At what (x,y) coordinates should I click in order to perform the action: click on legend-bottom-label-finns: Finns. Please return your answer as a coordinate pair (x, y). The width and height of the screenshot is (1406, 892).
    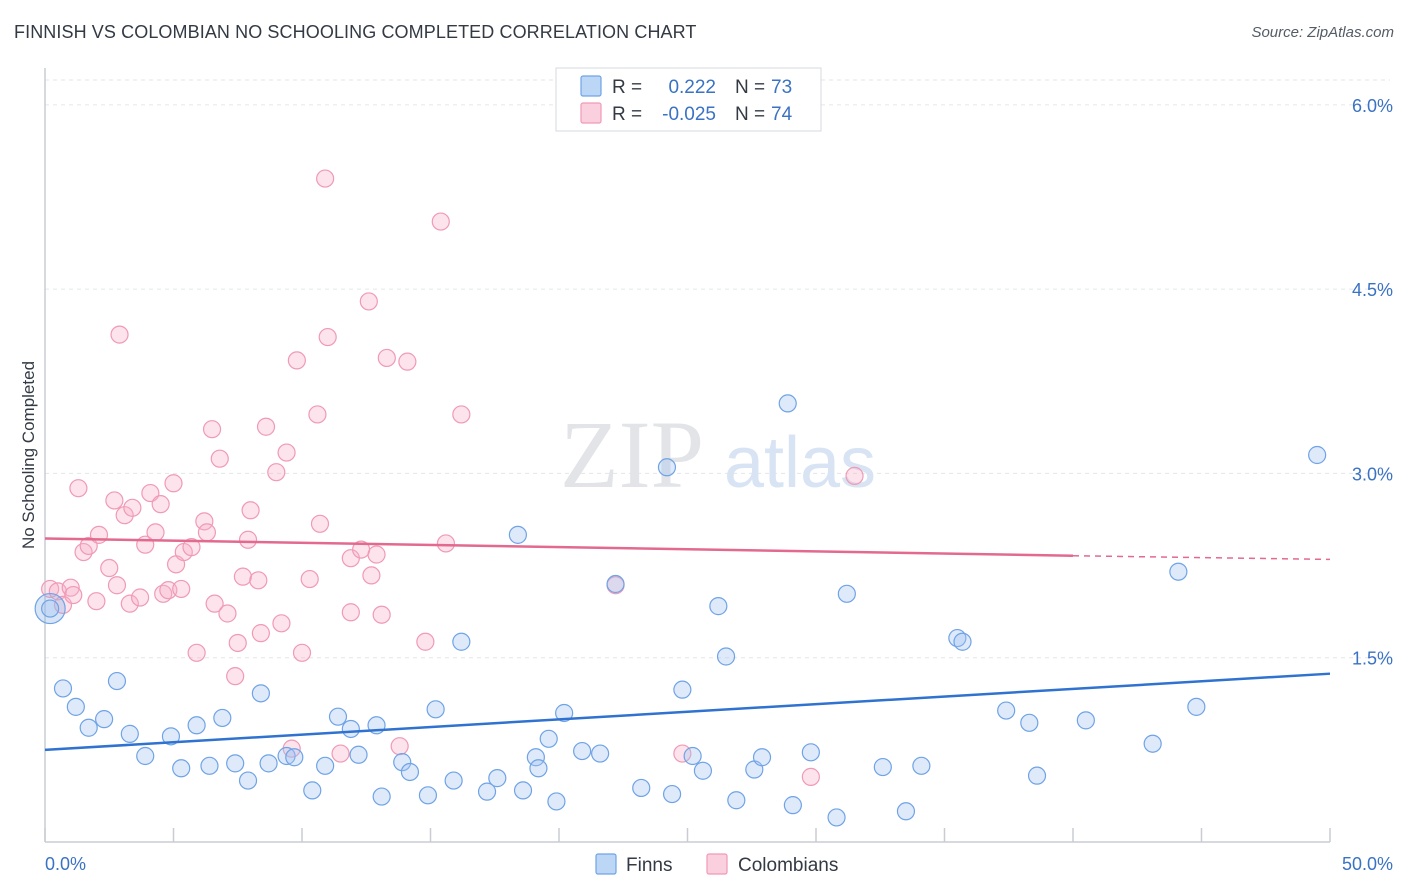
    Looking at the image, I should click on (649, 865).